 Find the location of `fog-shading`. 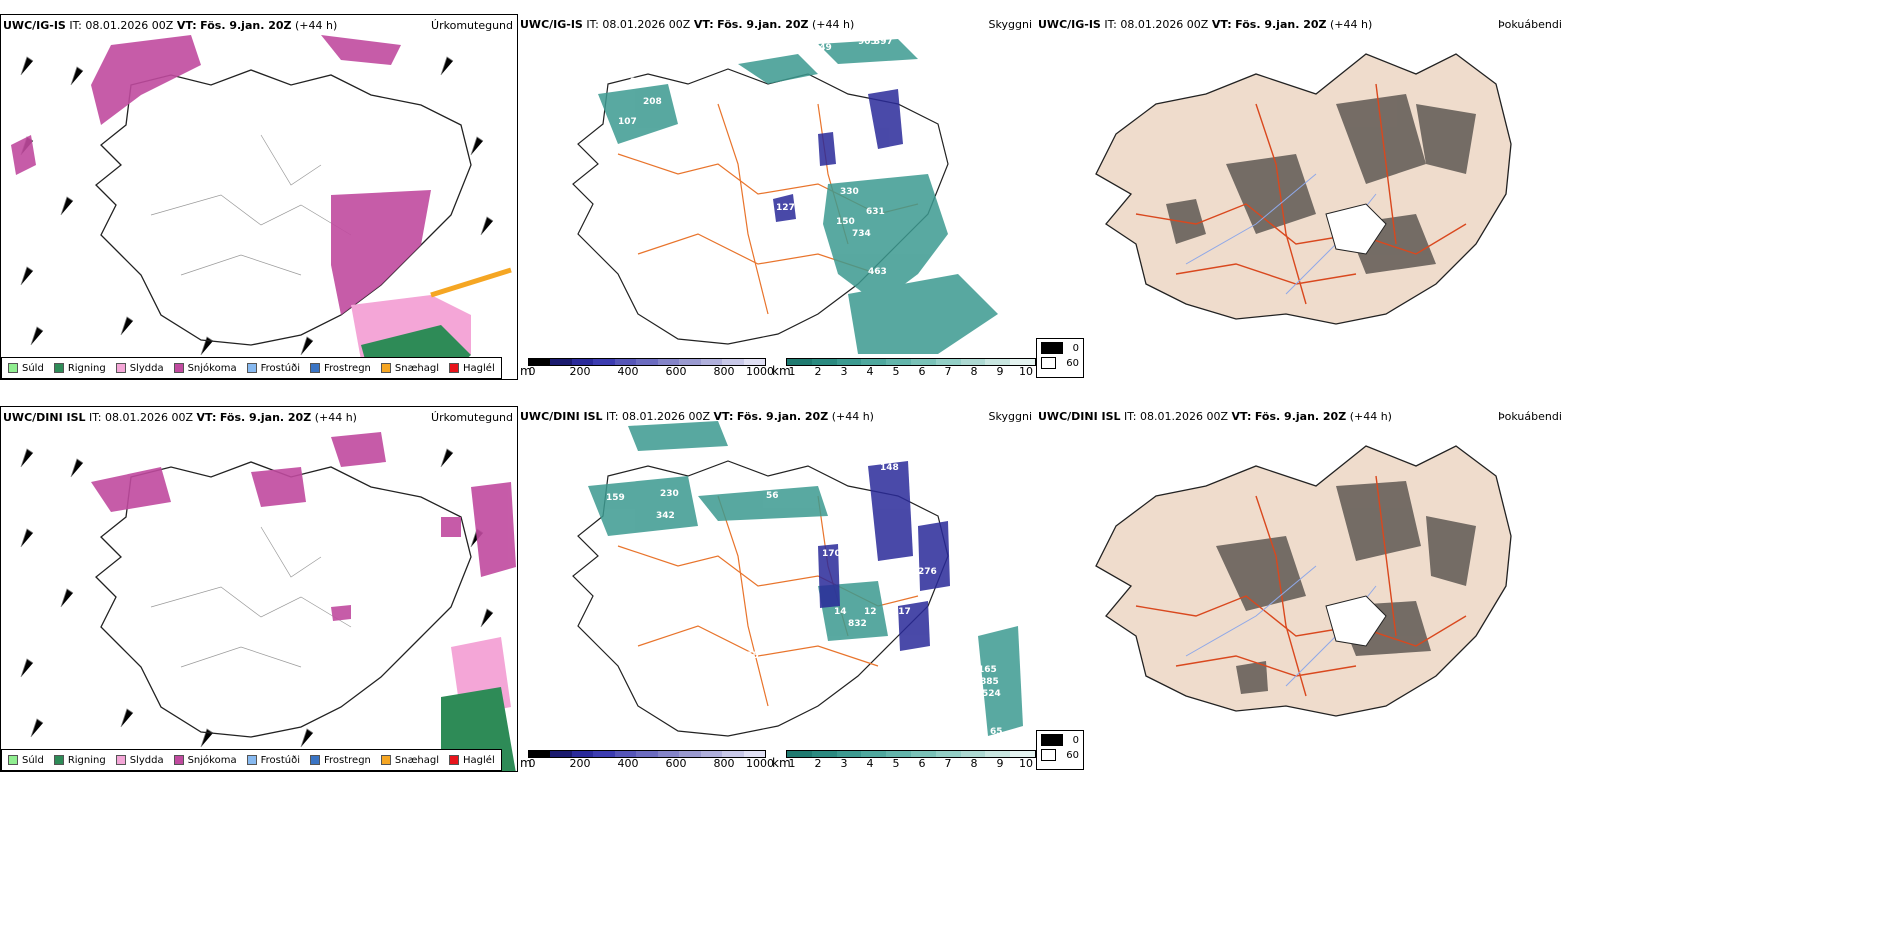

fog-shading is located at coordinates (1321, 184).